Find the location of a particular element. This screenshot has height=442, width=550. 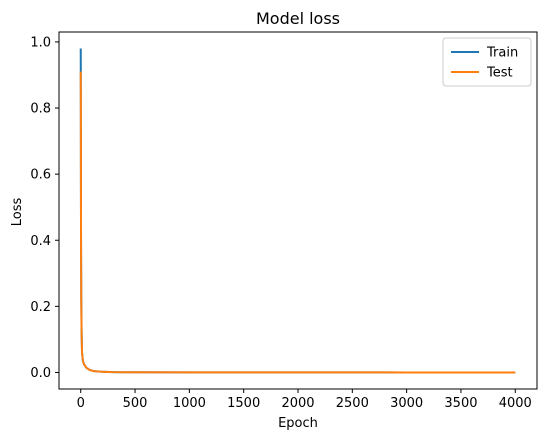

legend-box is located at coordinates (487, 62).